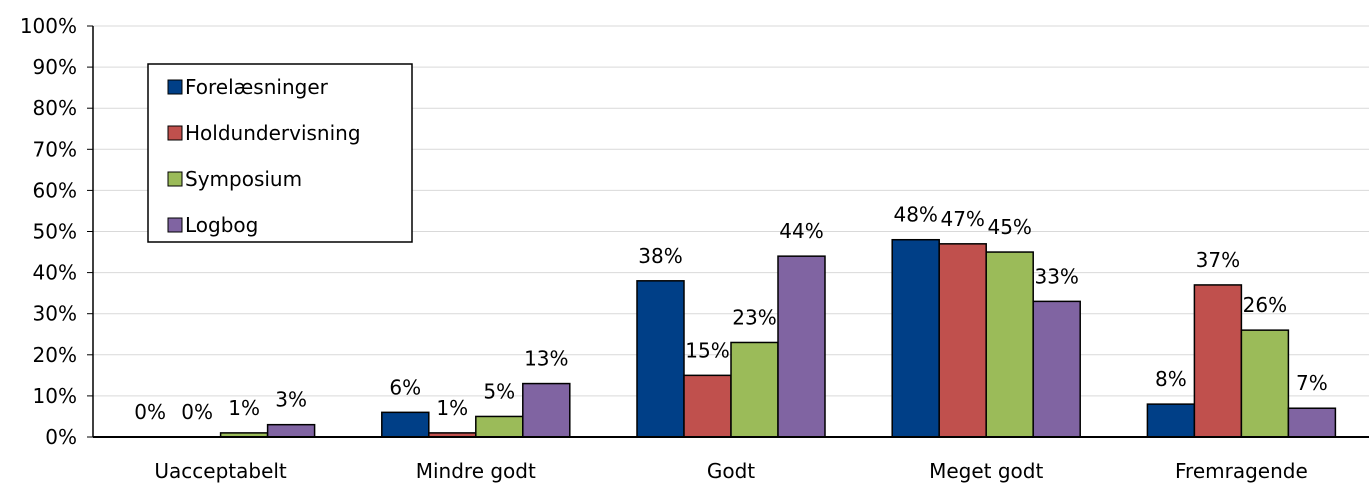  Describe the element at coordinates (1265, 305) in the screenshot. I see `data-label: 26%` at that location.